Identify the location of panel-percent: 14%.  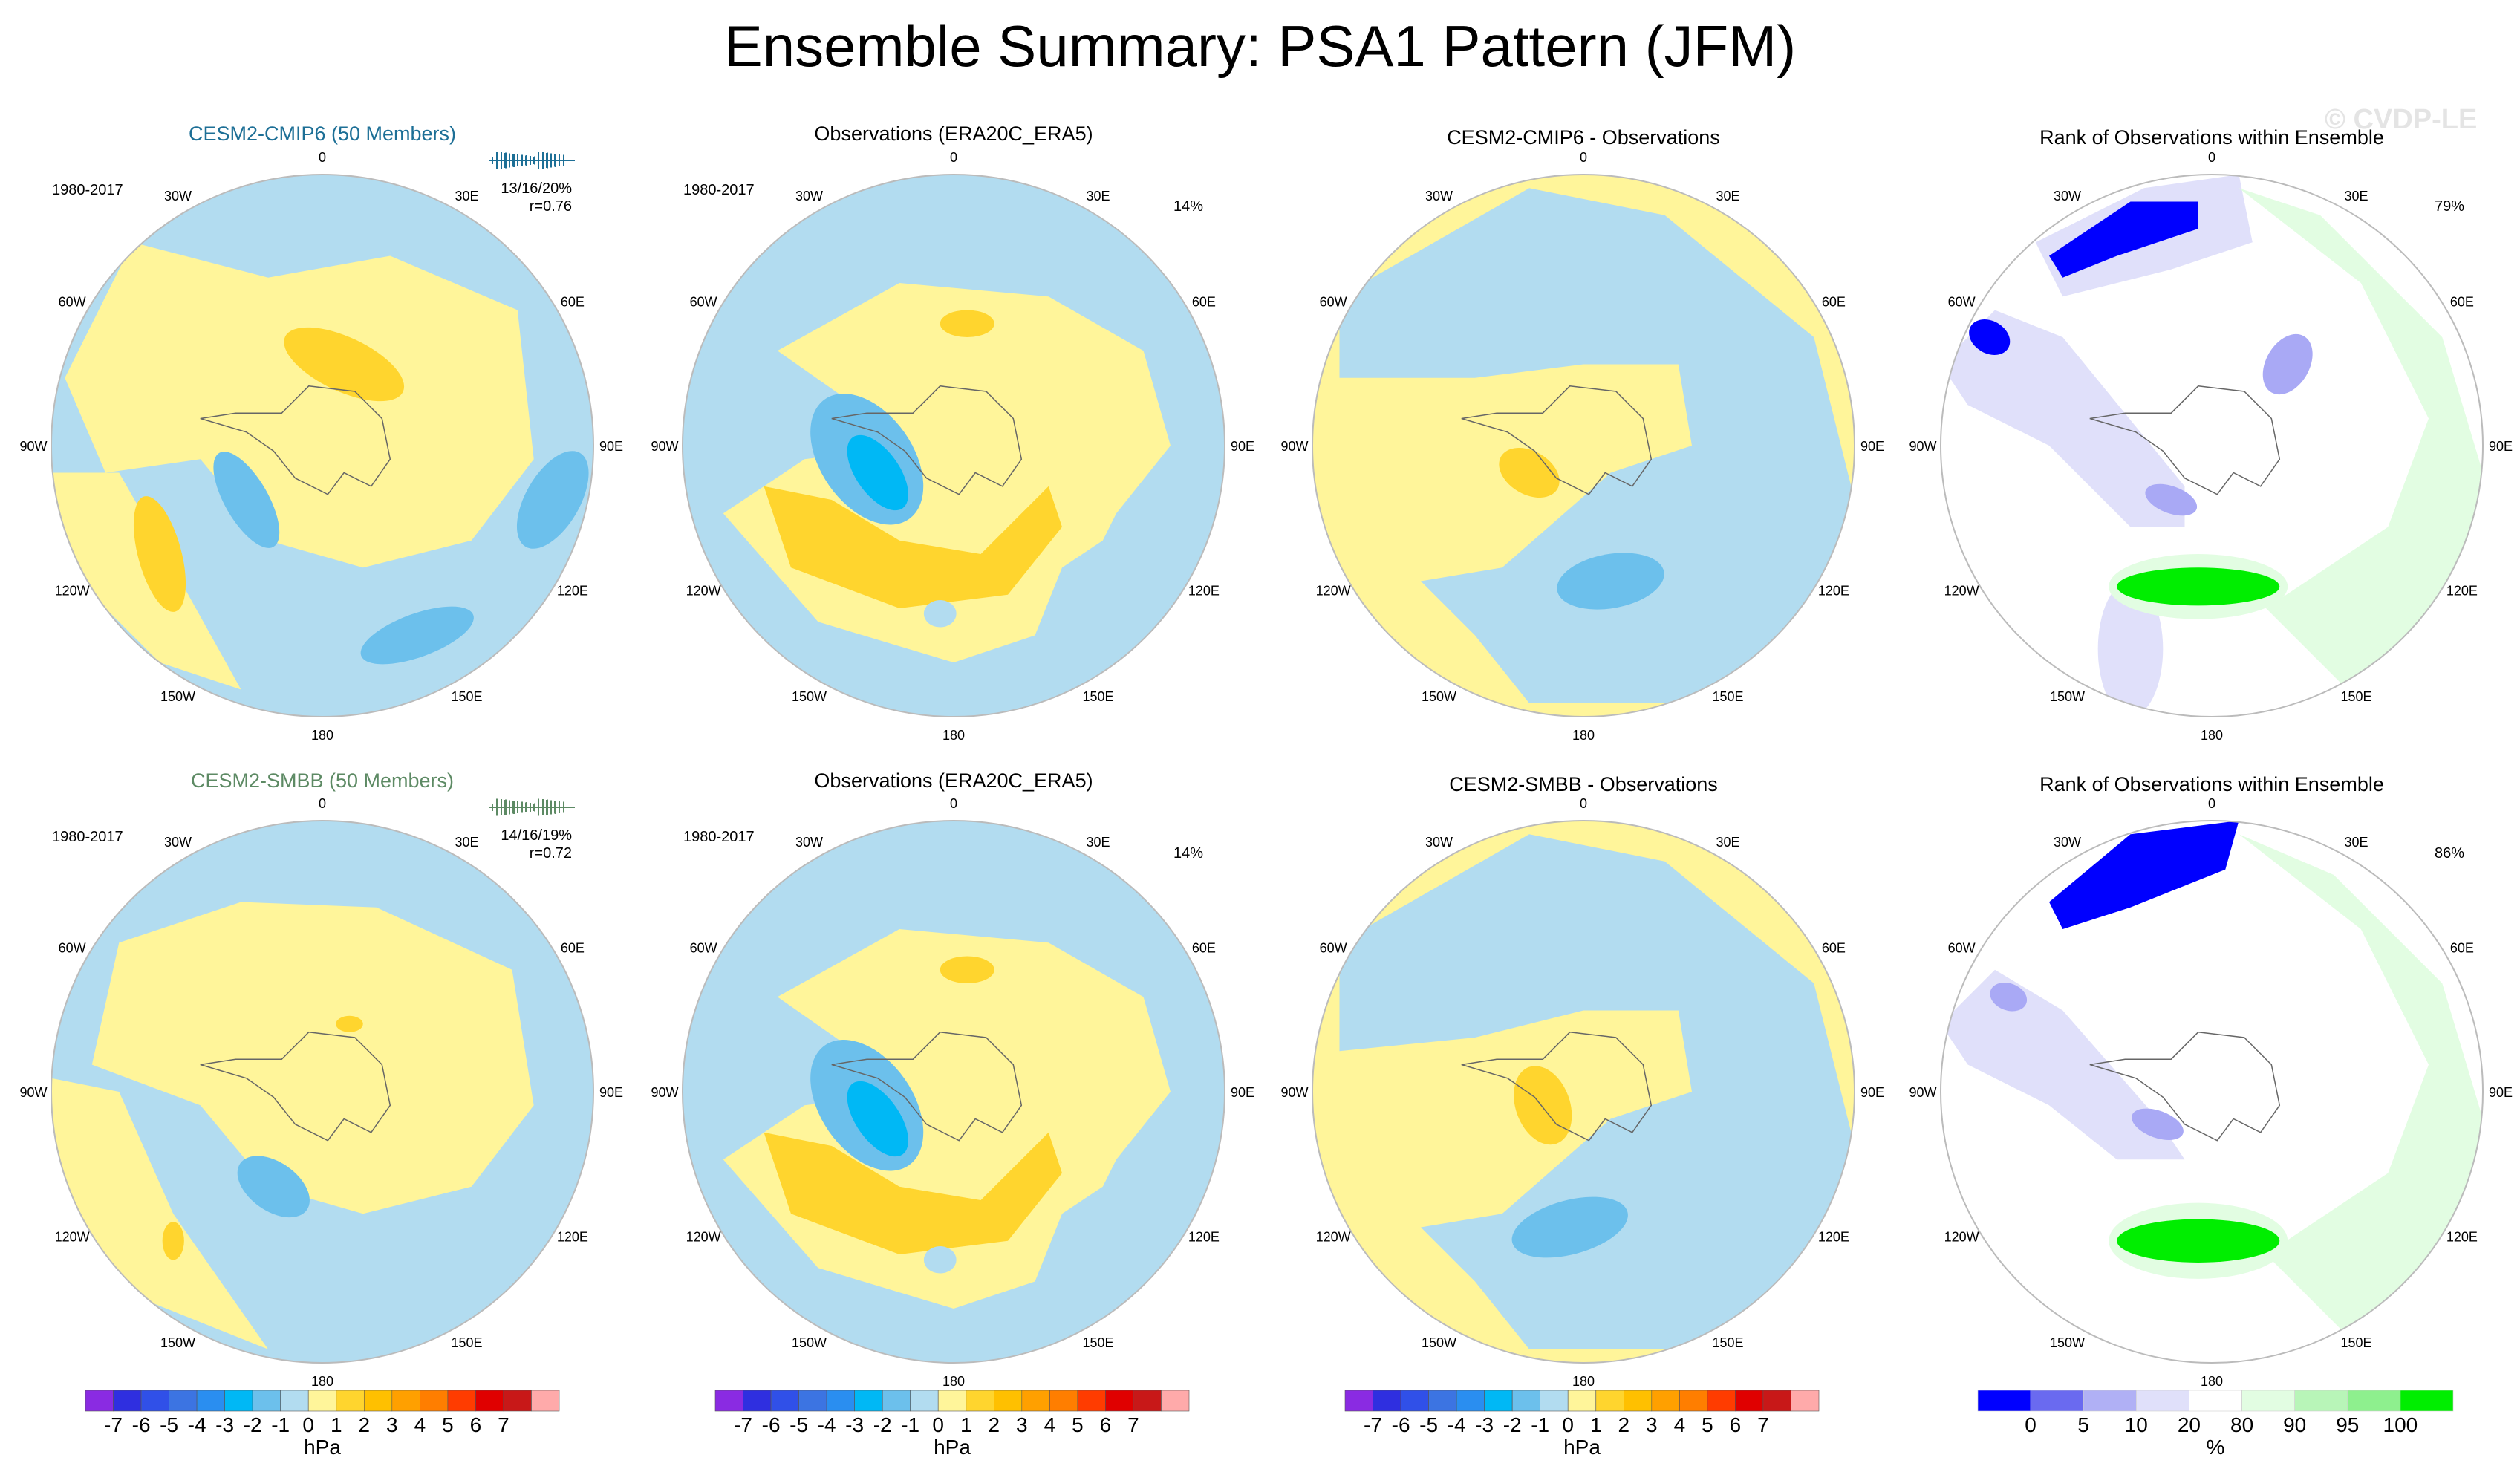
(1188, 854).